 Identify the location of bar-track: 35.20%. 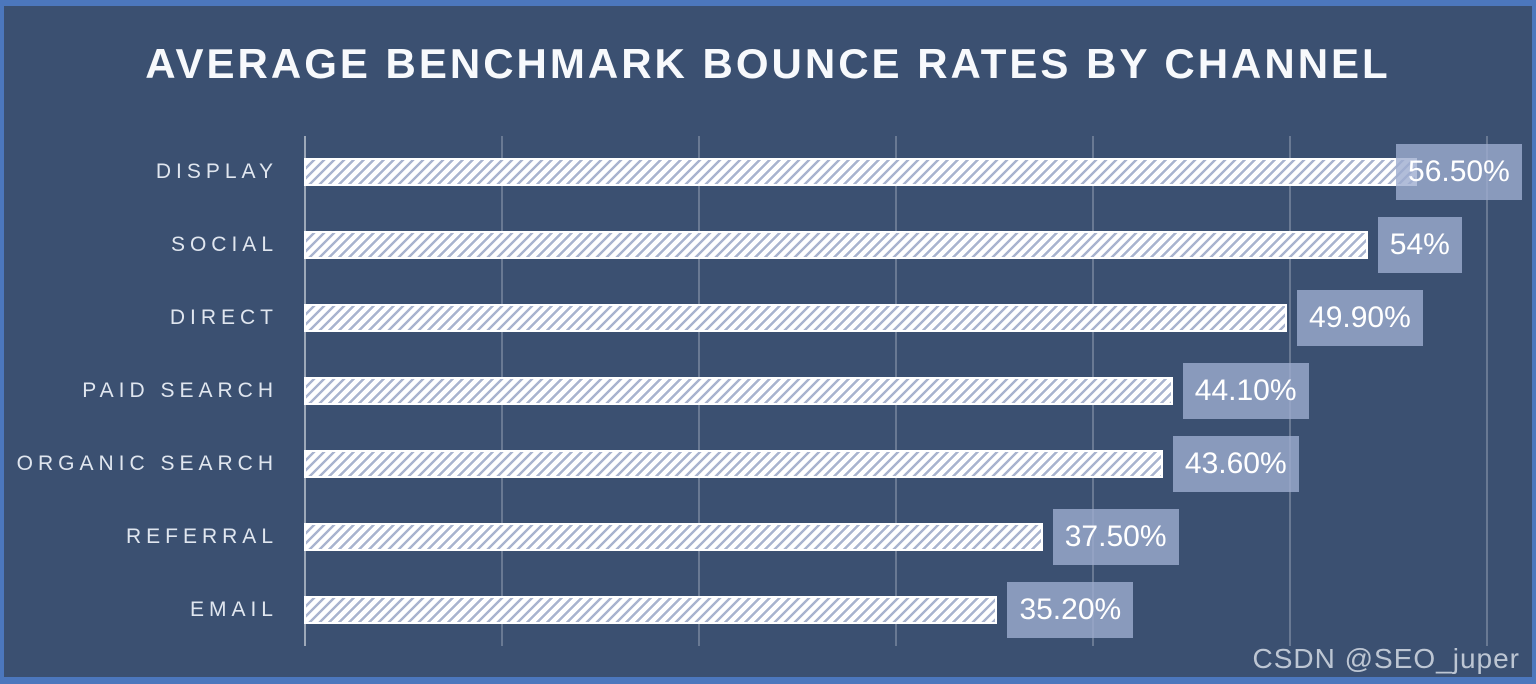
(895, 609).